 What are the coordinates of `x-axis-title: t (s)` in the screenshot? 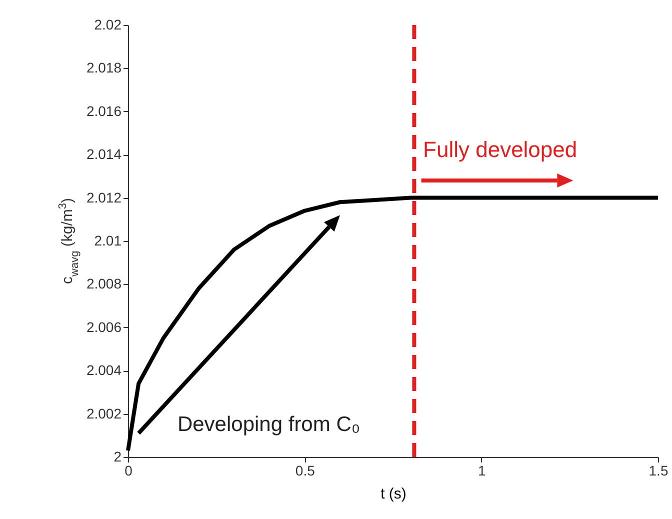 It's located at (393, 494).